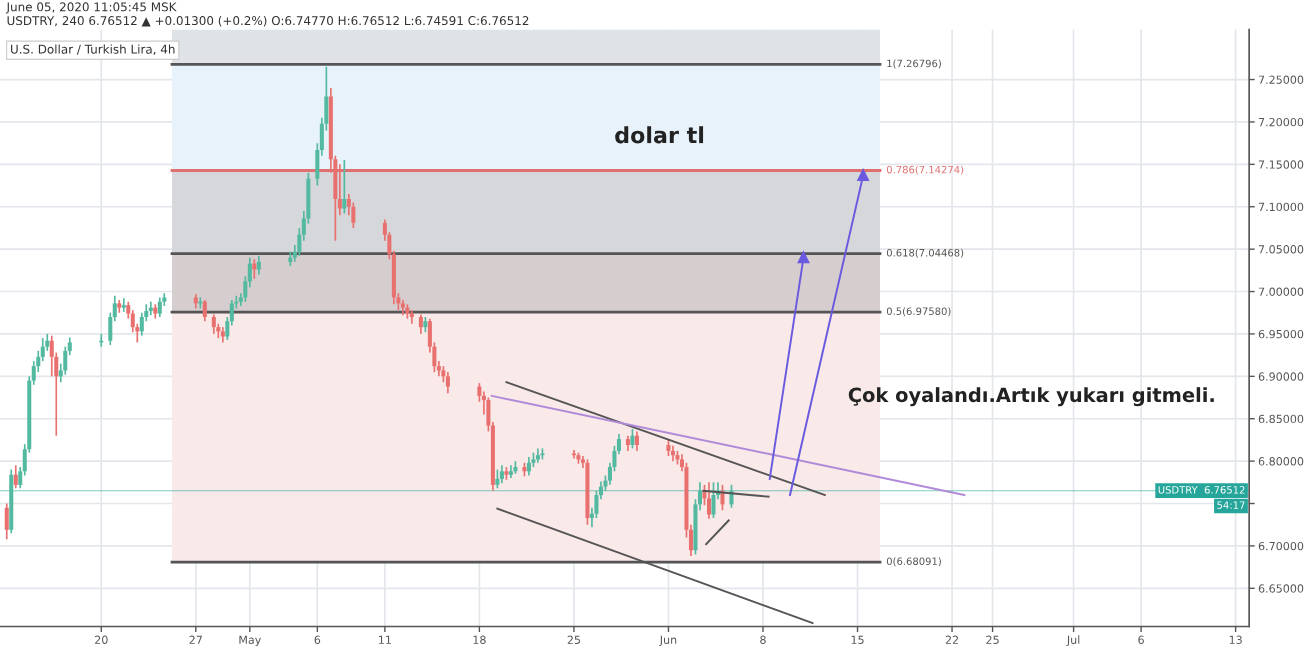  Describe the element at coordinates (1031, 397) in the screenshot. I see `annotation: Çok oyalandı.Artık yukarı gitmeli.` at that location.